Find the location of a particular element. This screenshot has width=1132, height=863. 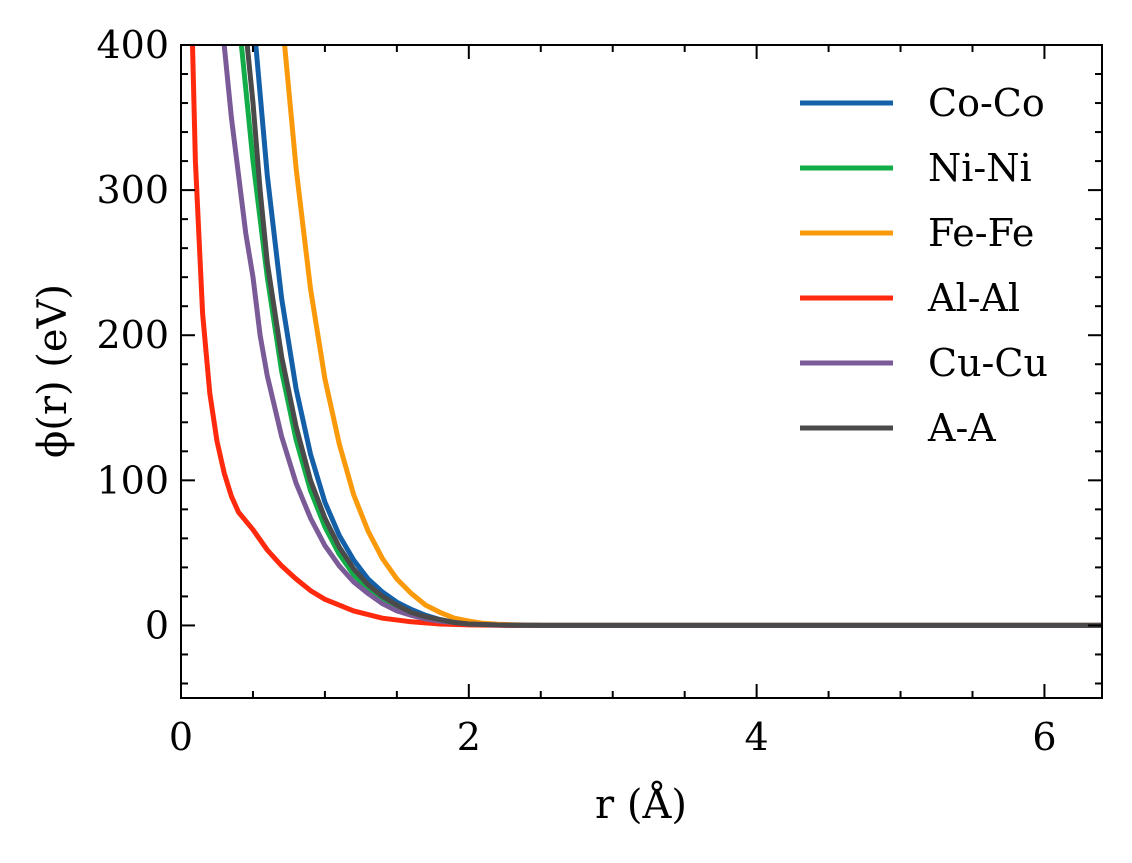

y-tick-label: 400 is located at coordinates (132, 45).